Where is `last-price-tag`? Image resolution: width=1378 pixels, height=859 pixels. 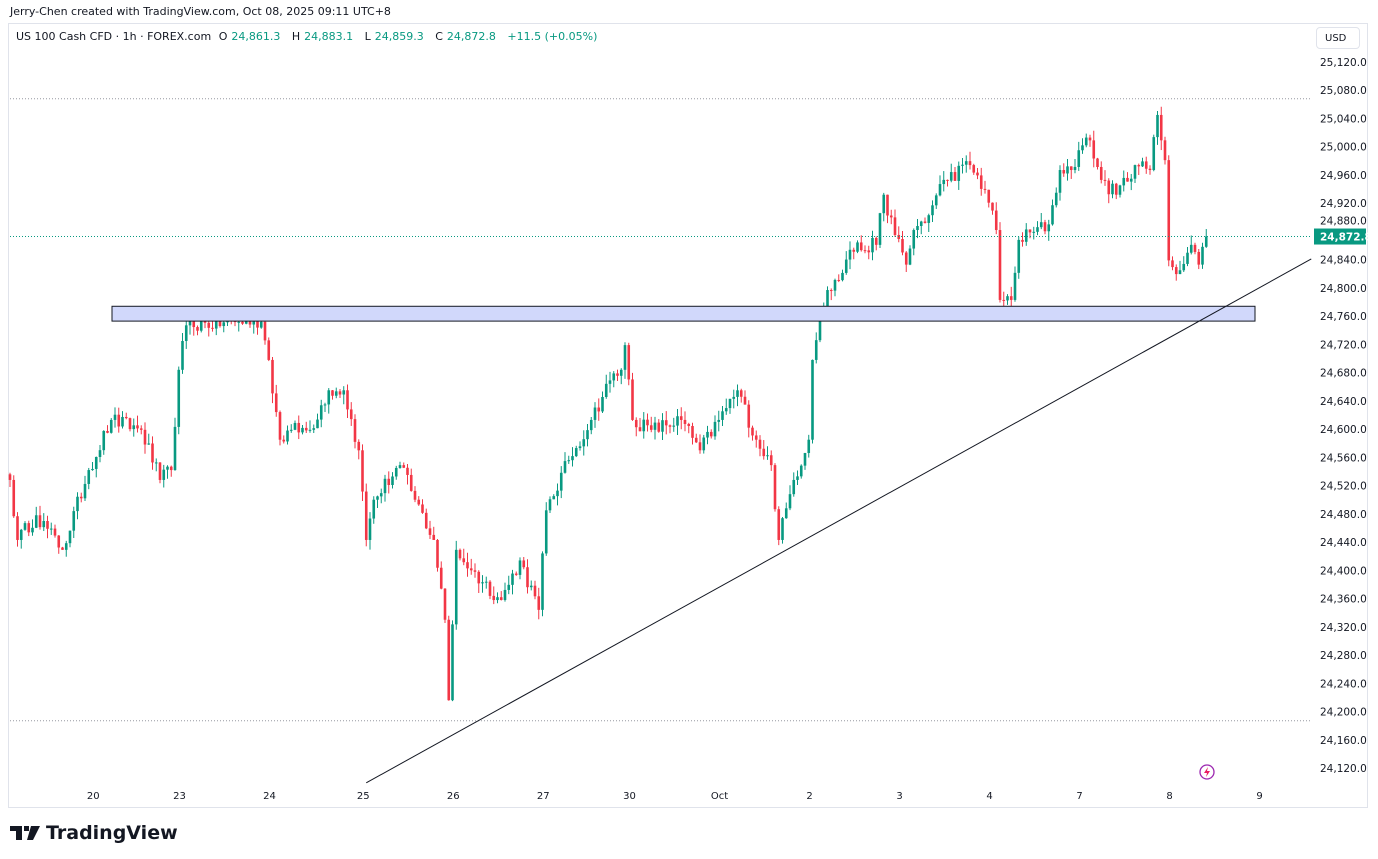 last-price-tag is located at coordinates (1340, 236).